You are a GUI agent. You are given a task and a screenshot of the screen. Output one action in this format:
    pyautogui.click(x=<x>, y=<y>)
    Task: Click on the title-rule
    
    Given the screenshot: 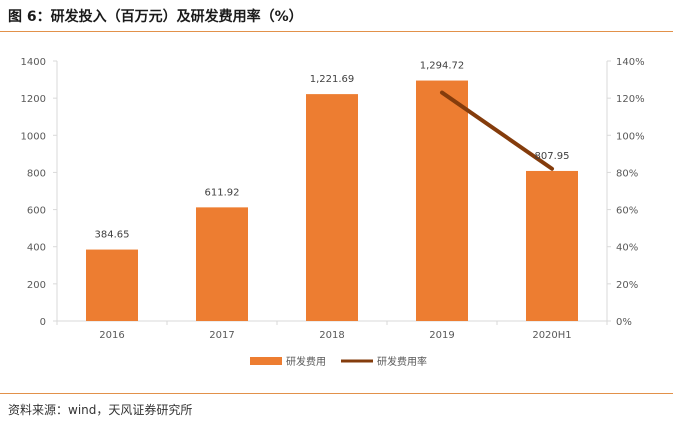 What is the action you would take?
    pyautogui.click(x=336, y=31)
    